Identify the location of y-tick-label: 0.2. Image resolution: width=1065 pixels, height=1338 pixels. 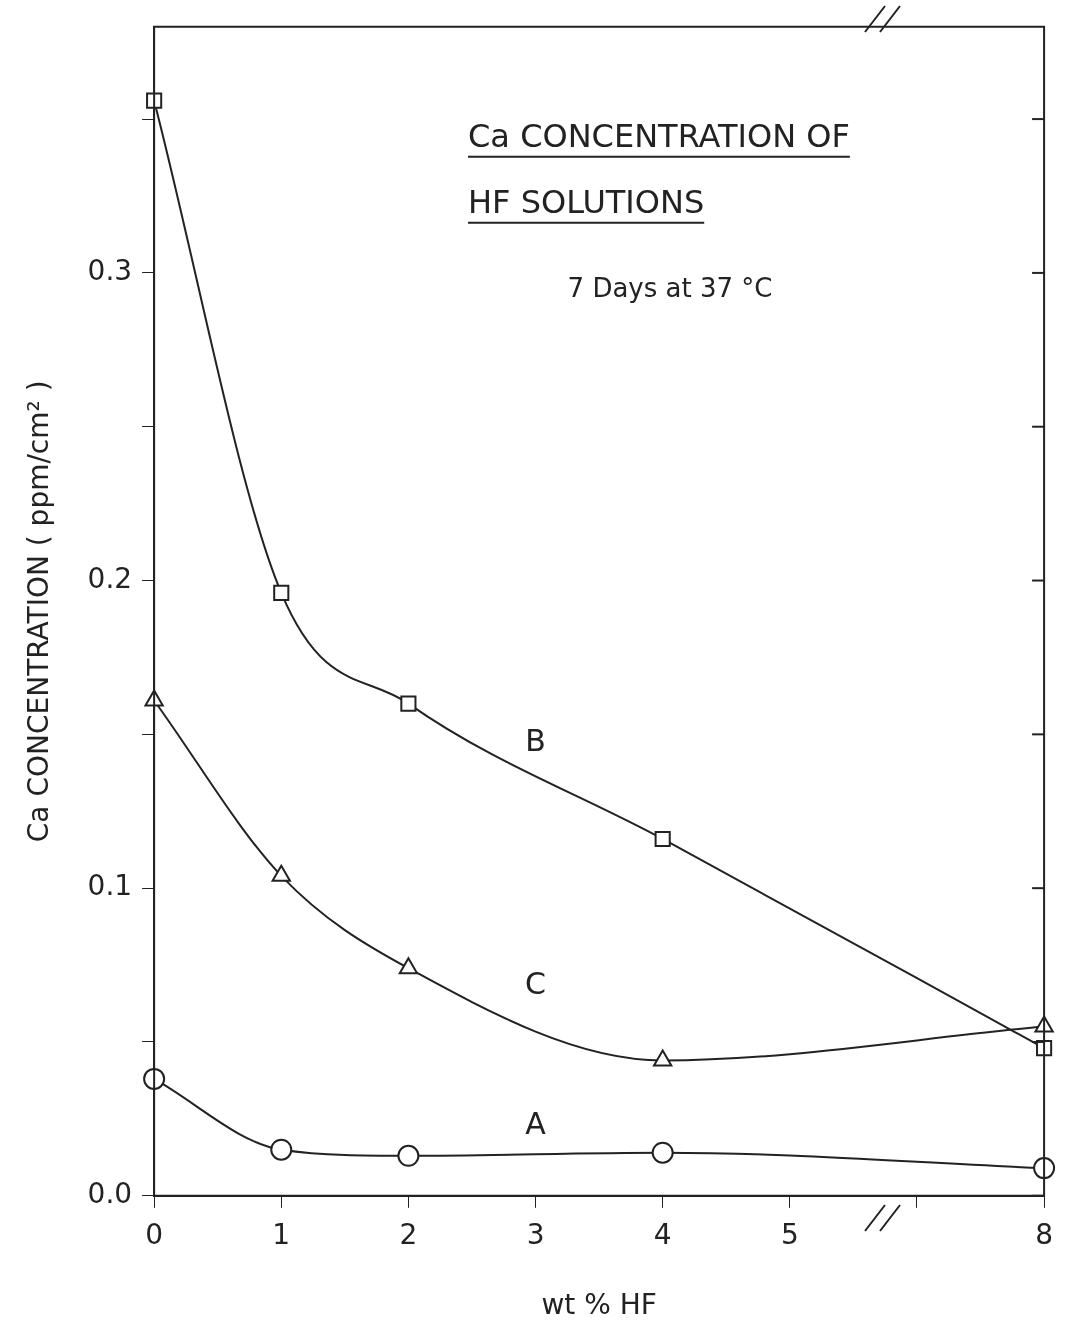
(110, 578).